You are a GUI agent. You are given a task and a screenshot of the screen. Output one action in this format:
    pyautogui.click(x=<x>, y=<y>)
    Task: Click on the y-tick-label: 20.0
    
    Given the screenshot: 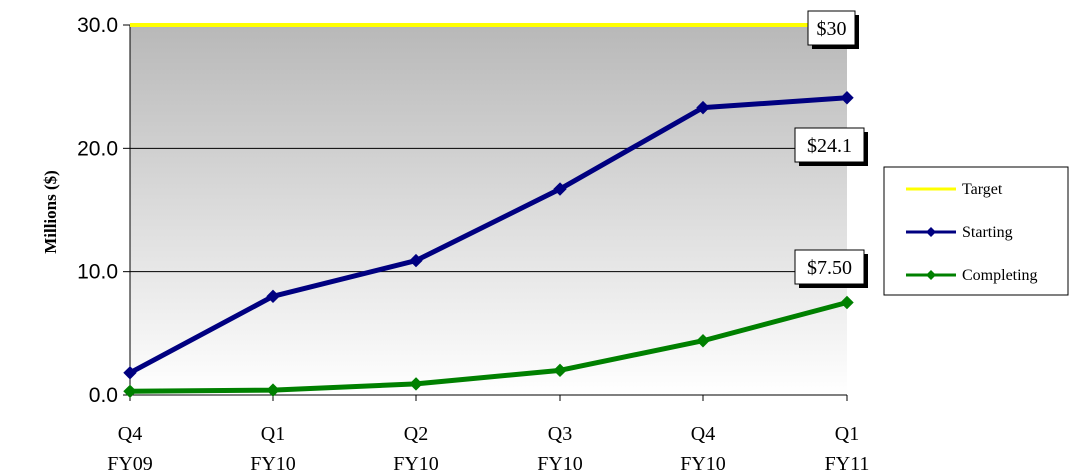 What is the action you would take?
    pyautogui.click(x=97, y=148)
    